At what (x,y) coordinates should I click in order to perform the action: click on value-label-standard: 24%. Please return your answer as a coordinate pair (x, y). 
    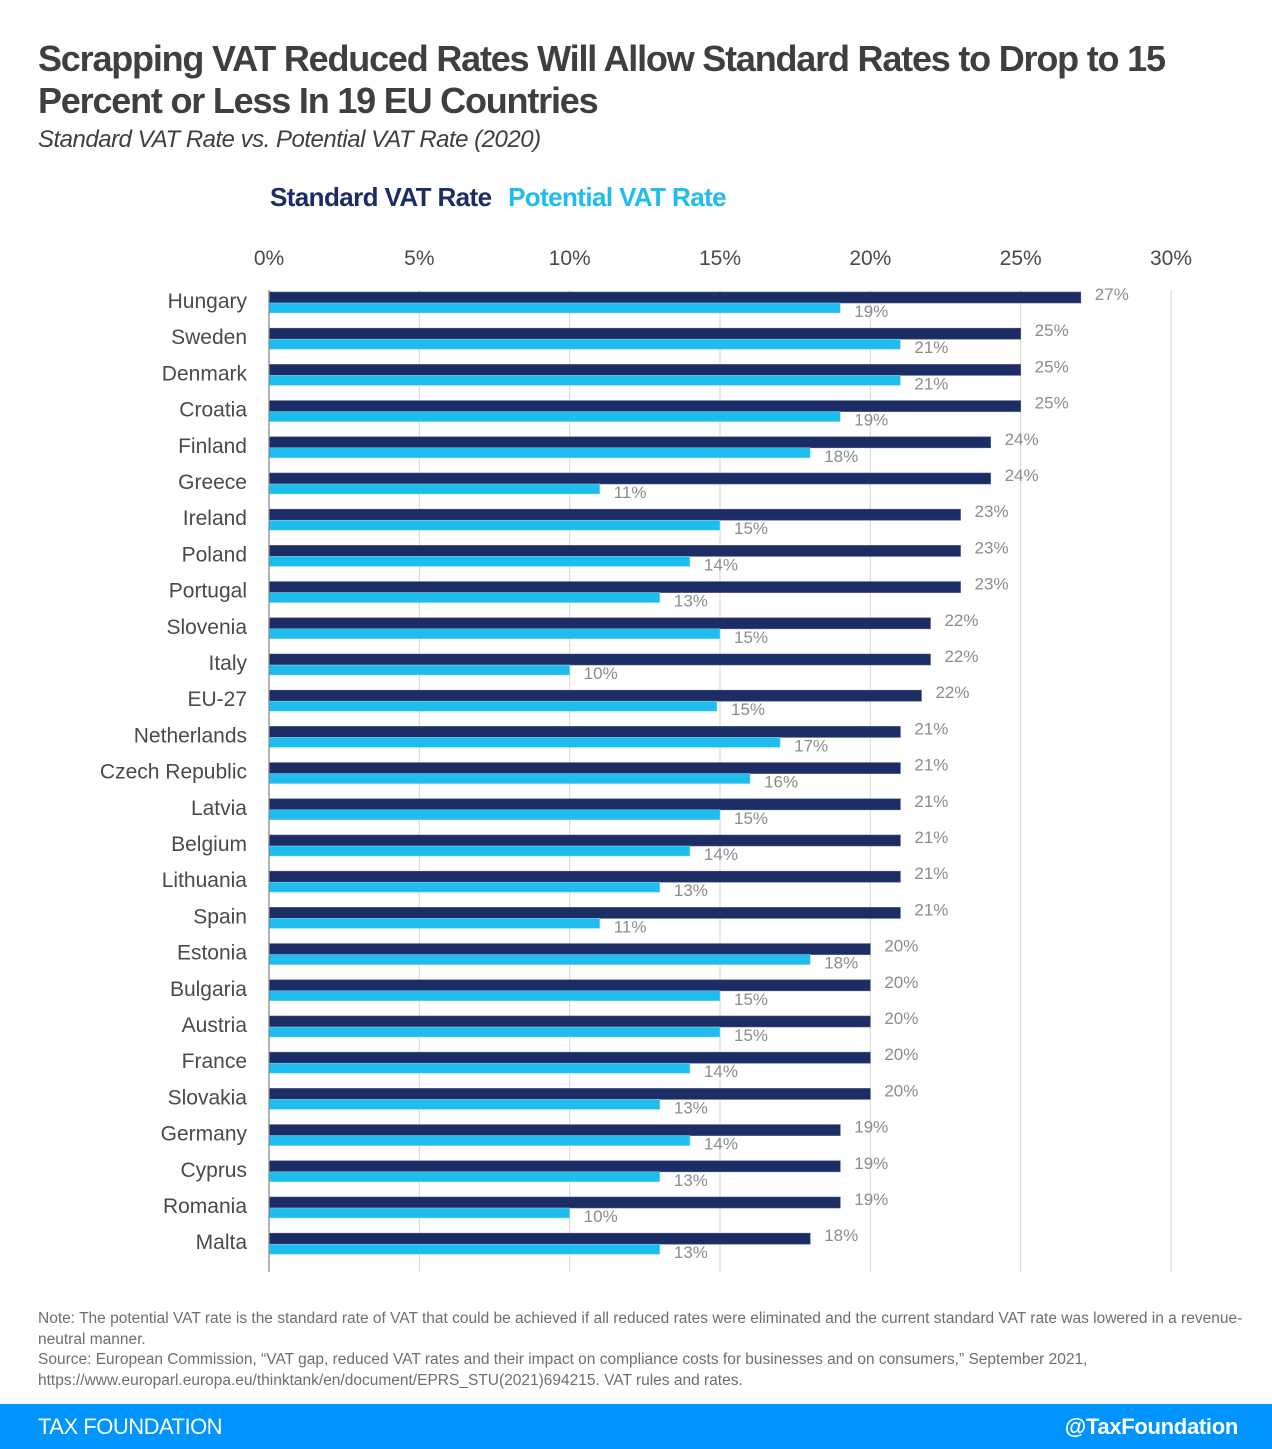
    Looking at the image, I should click on (1022, 439).